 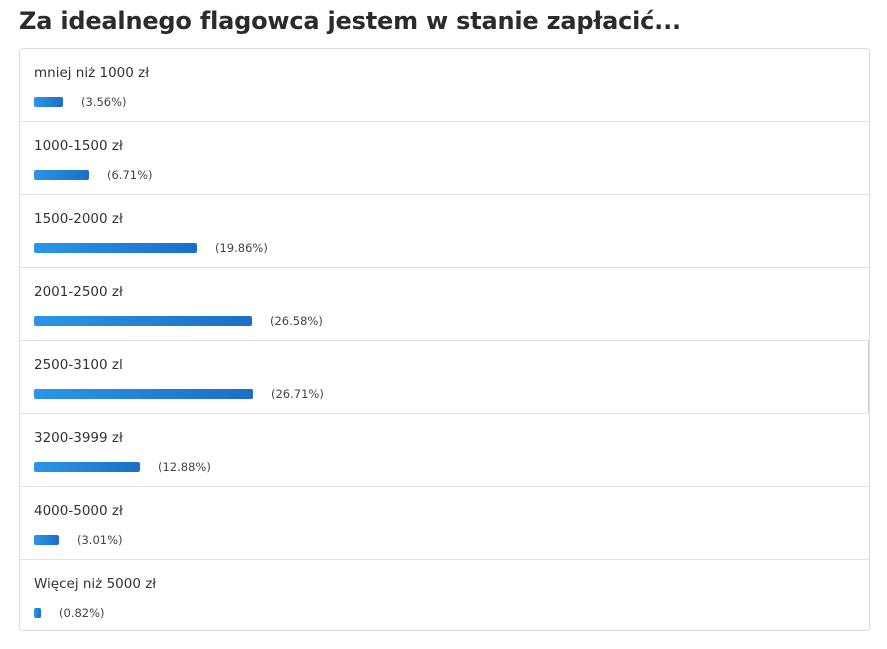 What do you see at coordinates (78, 219) in the screenshot?
I see `option-label: 1500-2000 zł` at bounding box center [78, 219].